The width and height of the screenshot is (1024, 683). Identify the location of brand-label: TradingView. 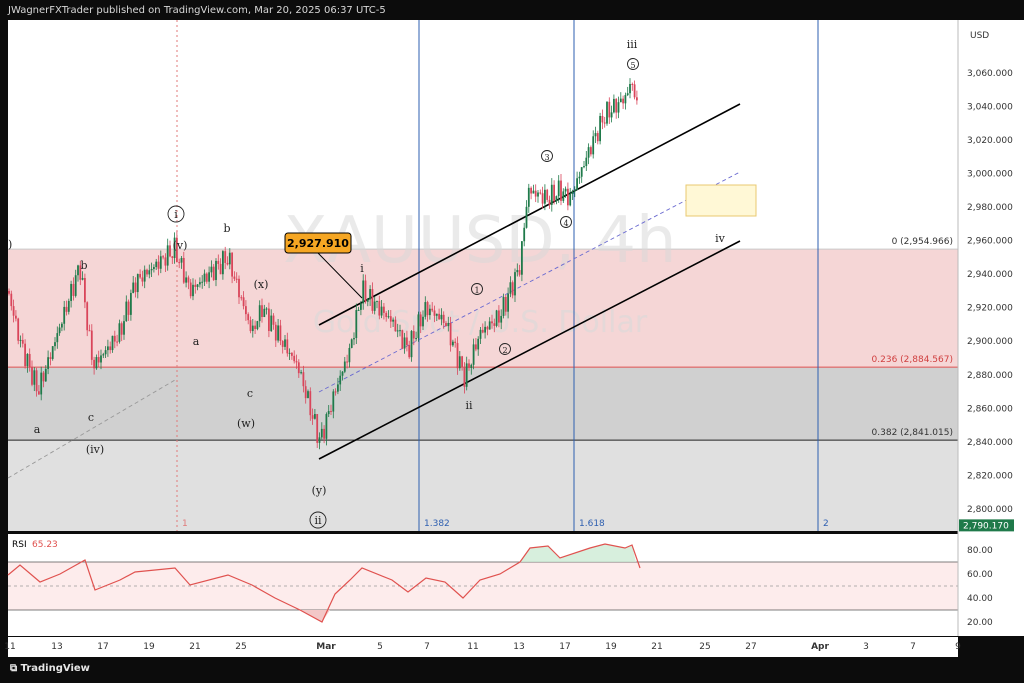
(55, 668).